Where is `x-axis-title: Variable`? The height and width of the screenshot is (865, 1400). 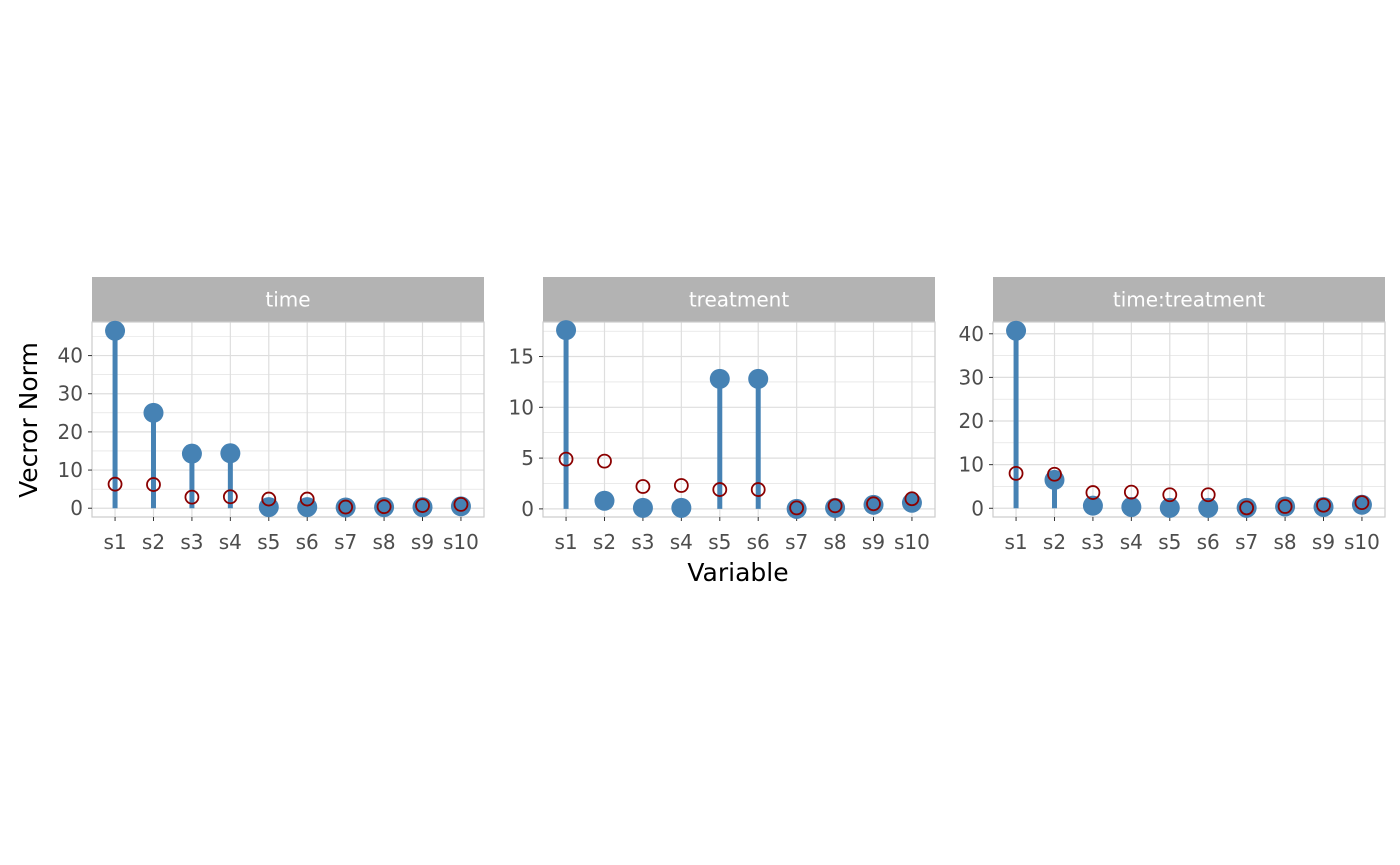 x-axis-title: Variable is located at coordinates (737, 572).